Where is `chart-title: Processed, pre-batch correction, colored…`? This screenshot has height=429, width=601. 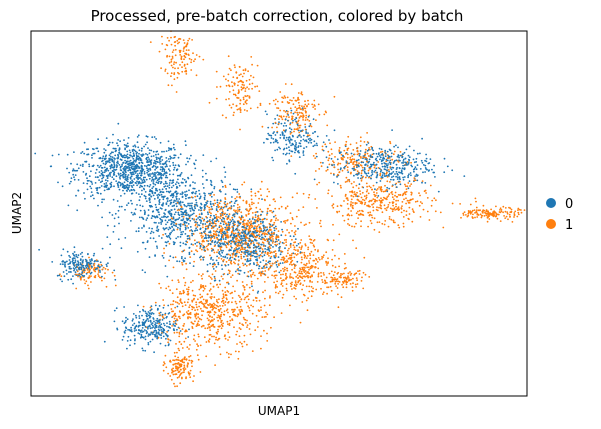 chart-title: Processed, pre-batch correction, colored… is located at coordinates (277, 16).